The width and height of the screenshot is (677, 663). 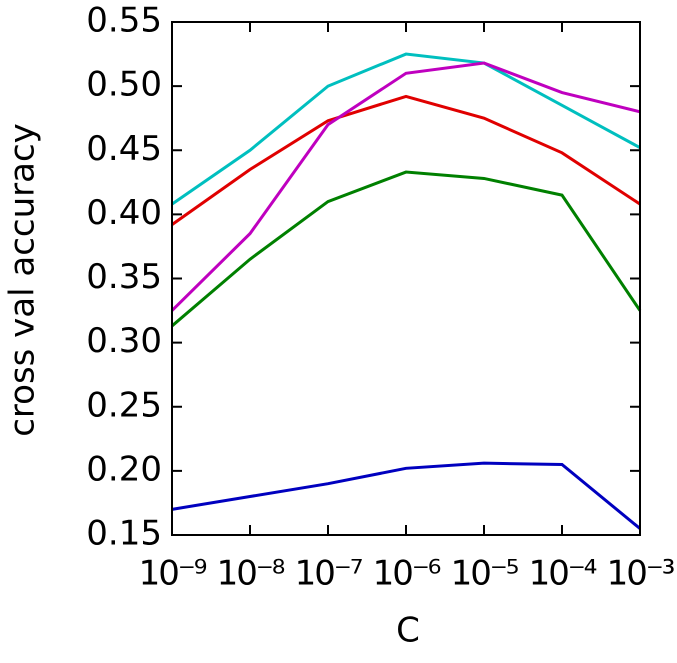 What do you see at coordinates (484, 574) in the screenshot?
I see `x-tick-label: 10⁻⁵` at bounding box center [484, 574].